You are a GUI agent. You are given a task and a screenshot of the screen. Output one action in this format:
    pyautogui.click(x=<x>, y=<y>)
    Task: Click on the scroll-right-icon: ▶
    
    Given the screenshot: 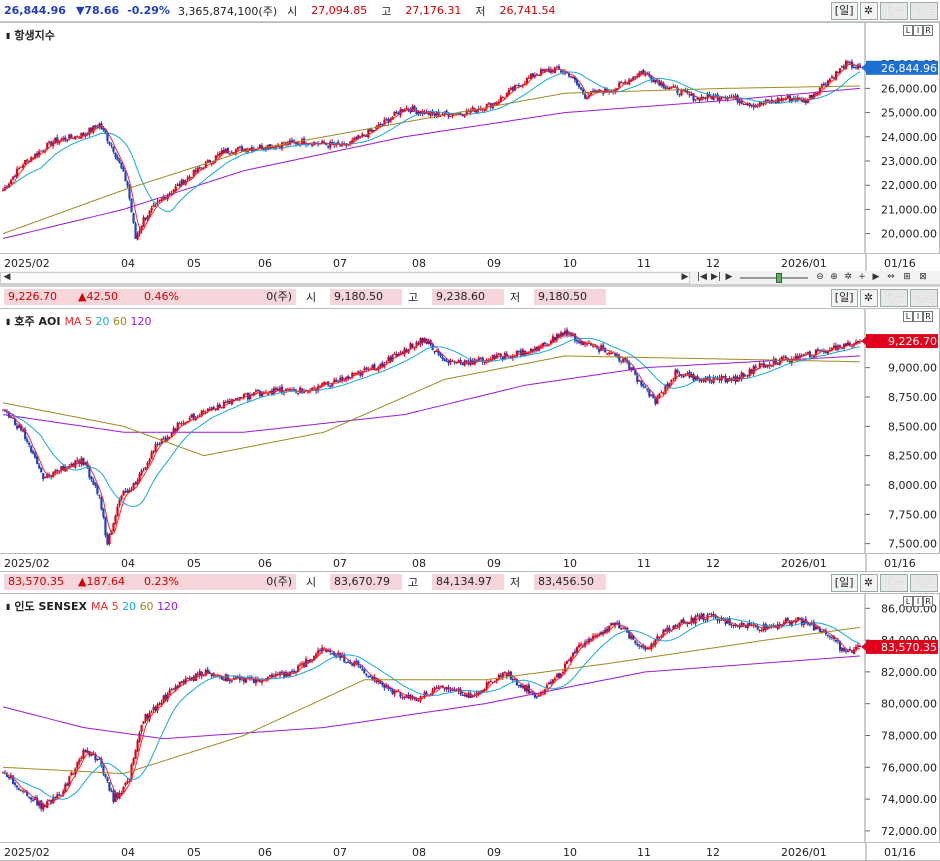 What is the action you would take?
    pyautogui.click(x=685, y=277)
    